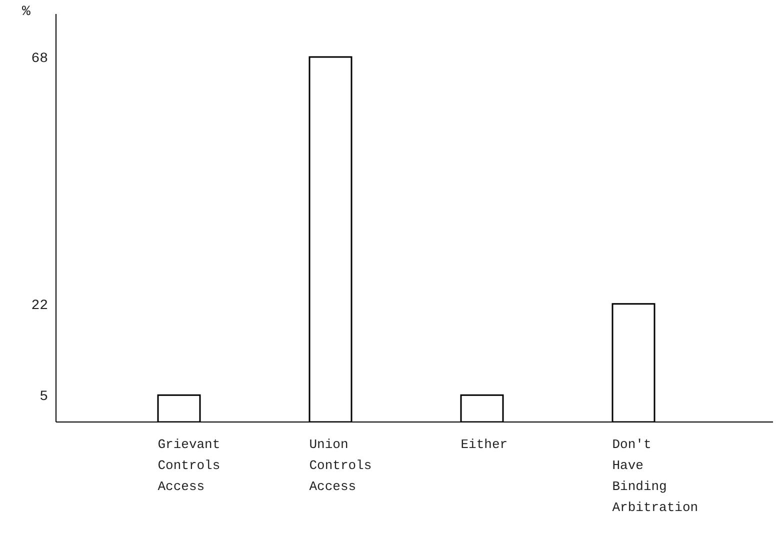  What do you see at coordinates (26, 12) in the screenshot?
I see `y-axis-title: %` at bounding box center [26, 12].